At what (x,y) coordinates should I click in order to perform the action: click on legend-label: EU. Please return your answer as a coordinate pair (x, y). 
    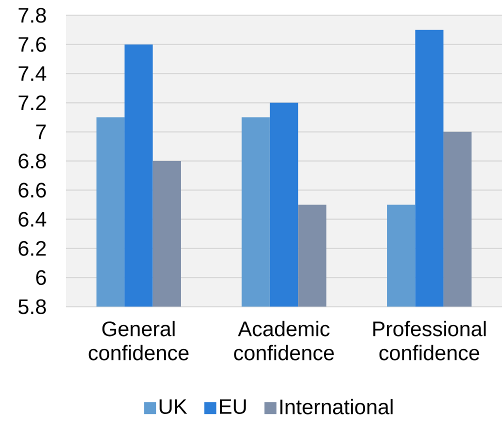
    Looking at the image, I should click on (233, 406).